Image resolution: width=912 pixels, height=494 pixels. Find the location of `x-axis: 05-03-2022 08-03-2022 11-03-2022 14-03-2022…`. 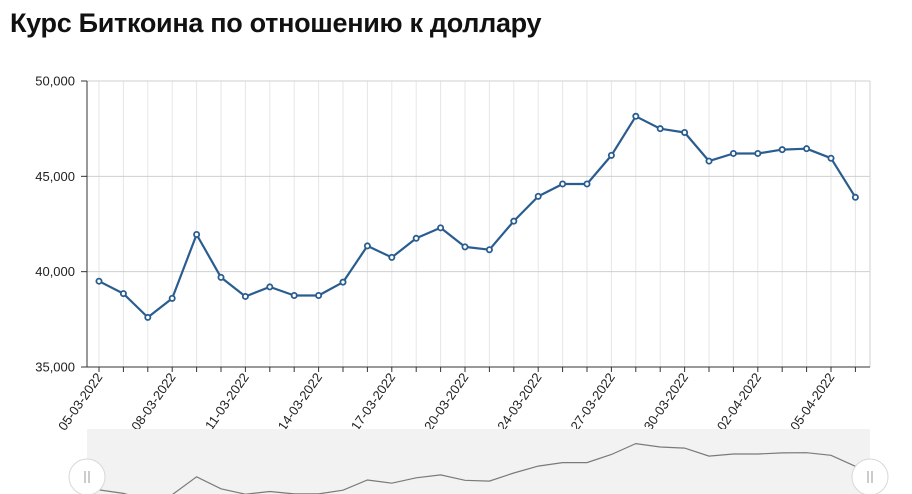

x-axis: 05-03-2022 08-03-2022 11-03-2022 14-03-2022… is located at coordinates (462, 399).